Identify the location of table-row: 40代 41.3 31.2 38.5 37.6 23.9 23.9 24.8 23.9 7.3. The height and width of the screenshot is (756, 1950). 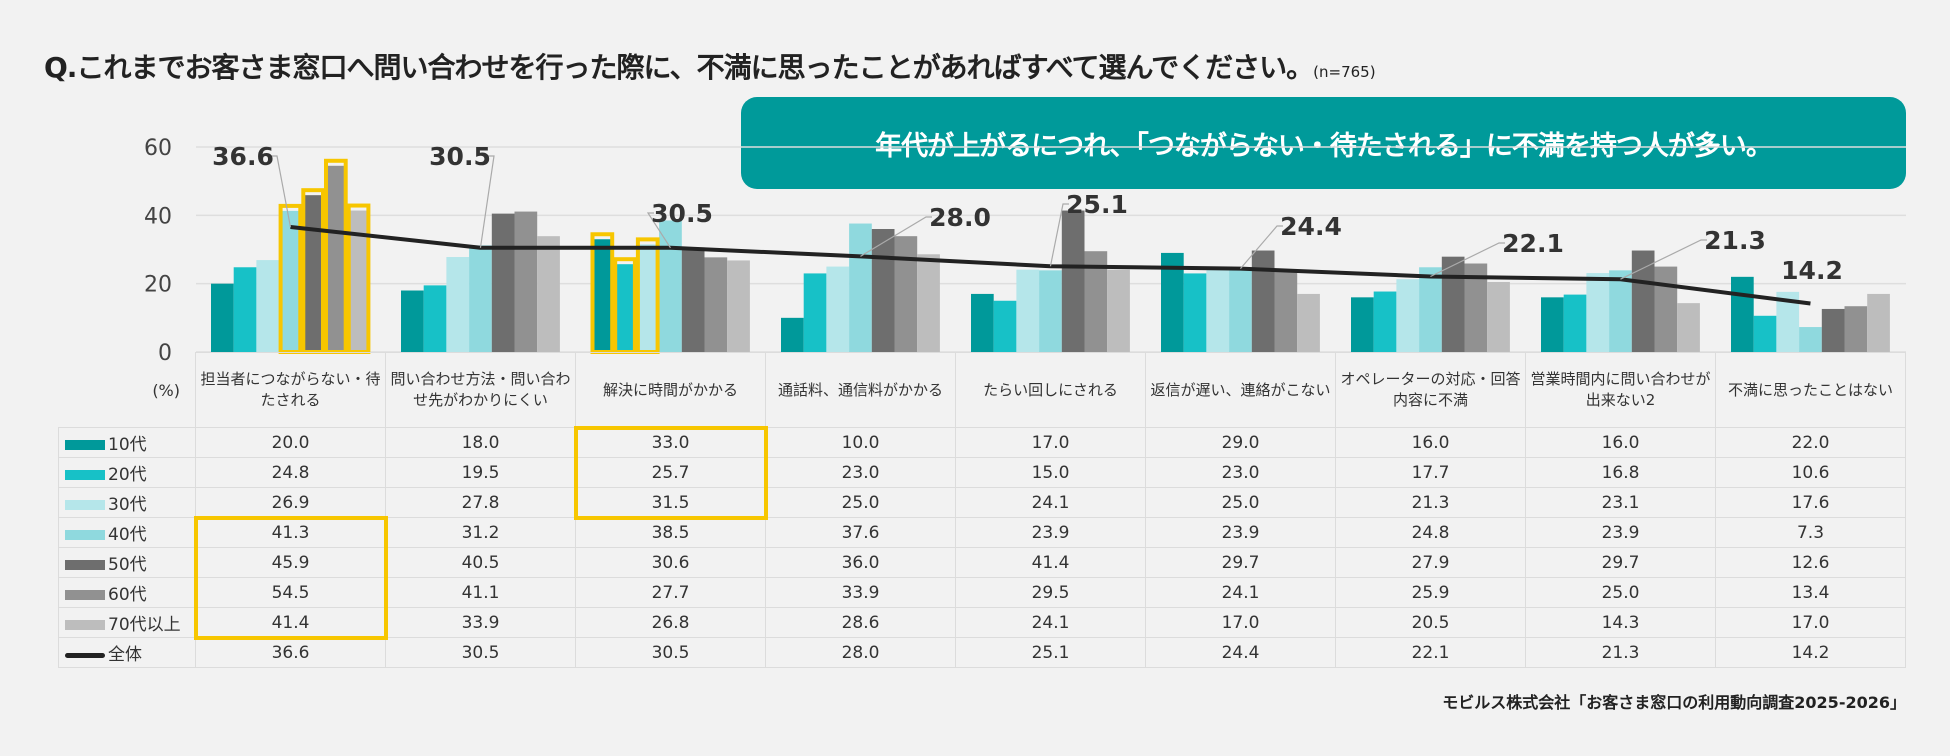
(982, 532).